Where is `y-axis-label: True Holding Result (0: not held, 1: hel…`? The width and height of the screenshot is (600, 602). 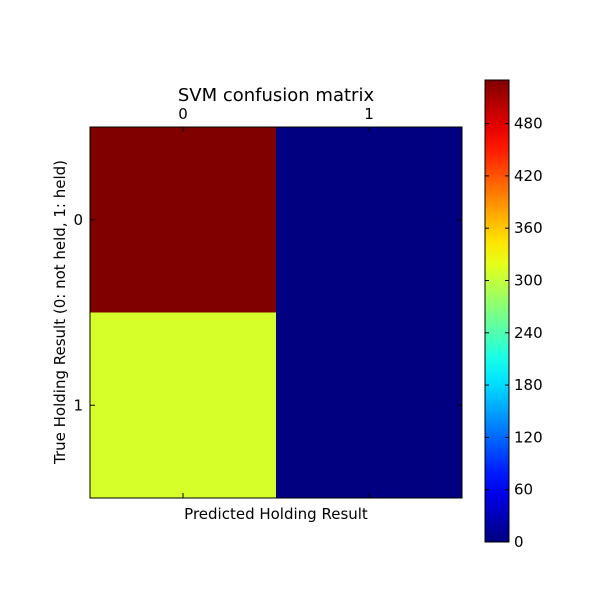 y-axis-label: True Holding Result (0: not held, 1: hel… is located at coordinates (60, 312).